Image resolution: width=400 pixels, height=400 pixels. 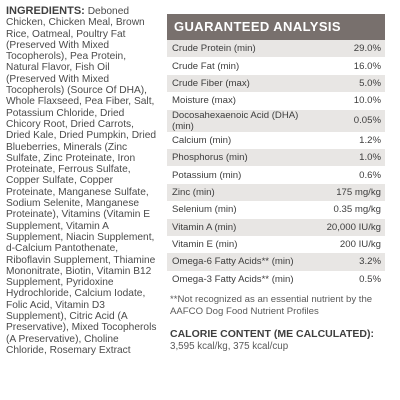 I want to click on calorie-heading: CALORIE CONTENT (ME CALCULATED):, so click(x=272, y=334).